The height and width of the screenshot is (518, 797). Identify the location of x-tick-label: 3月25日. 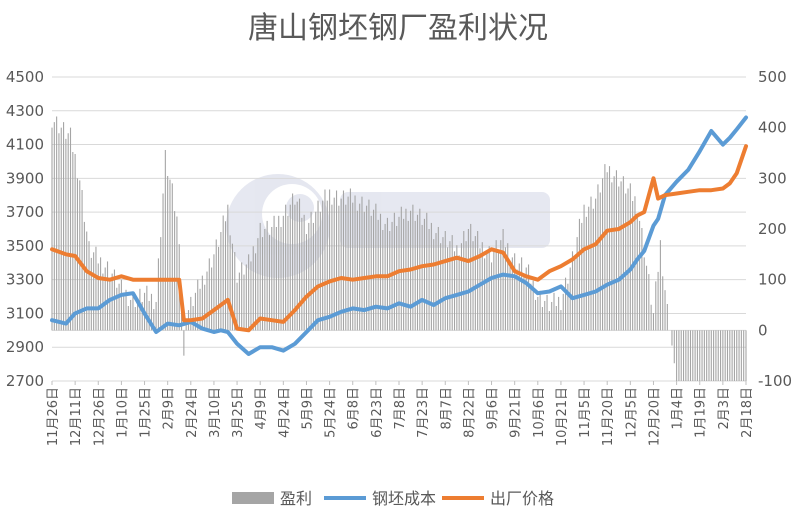
(238, 412).